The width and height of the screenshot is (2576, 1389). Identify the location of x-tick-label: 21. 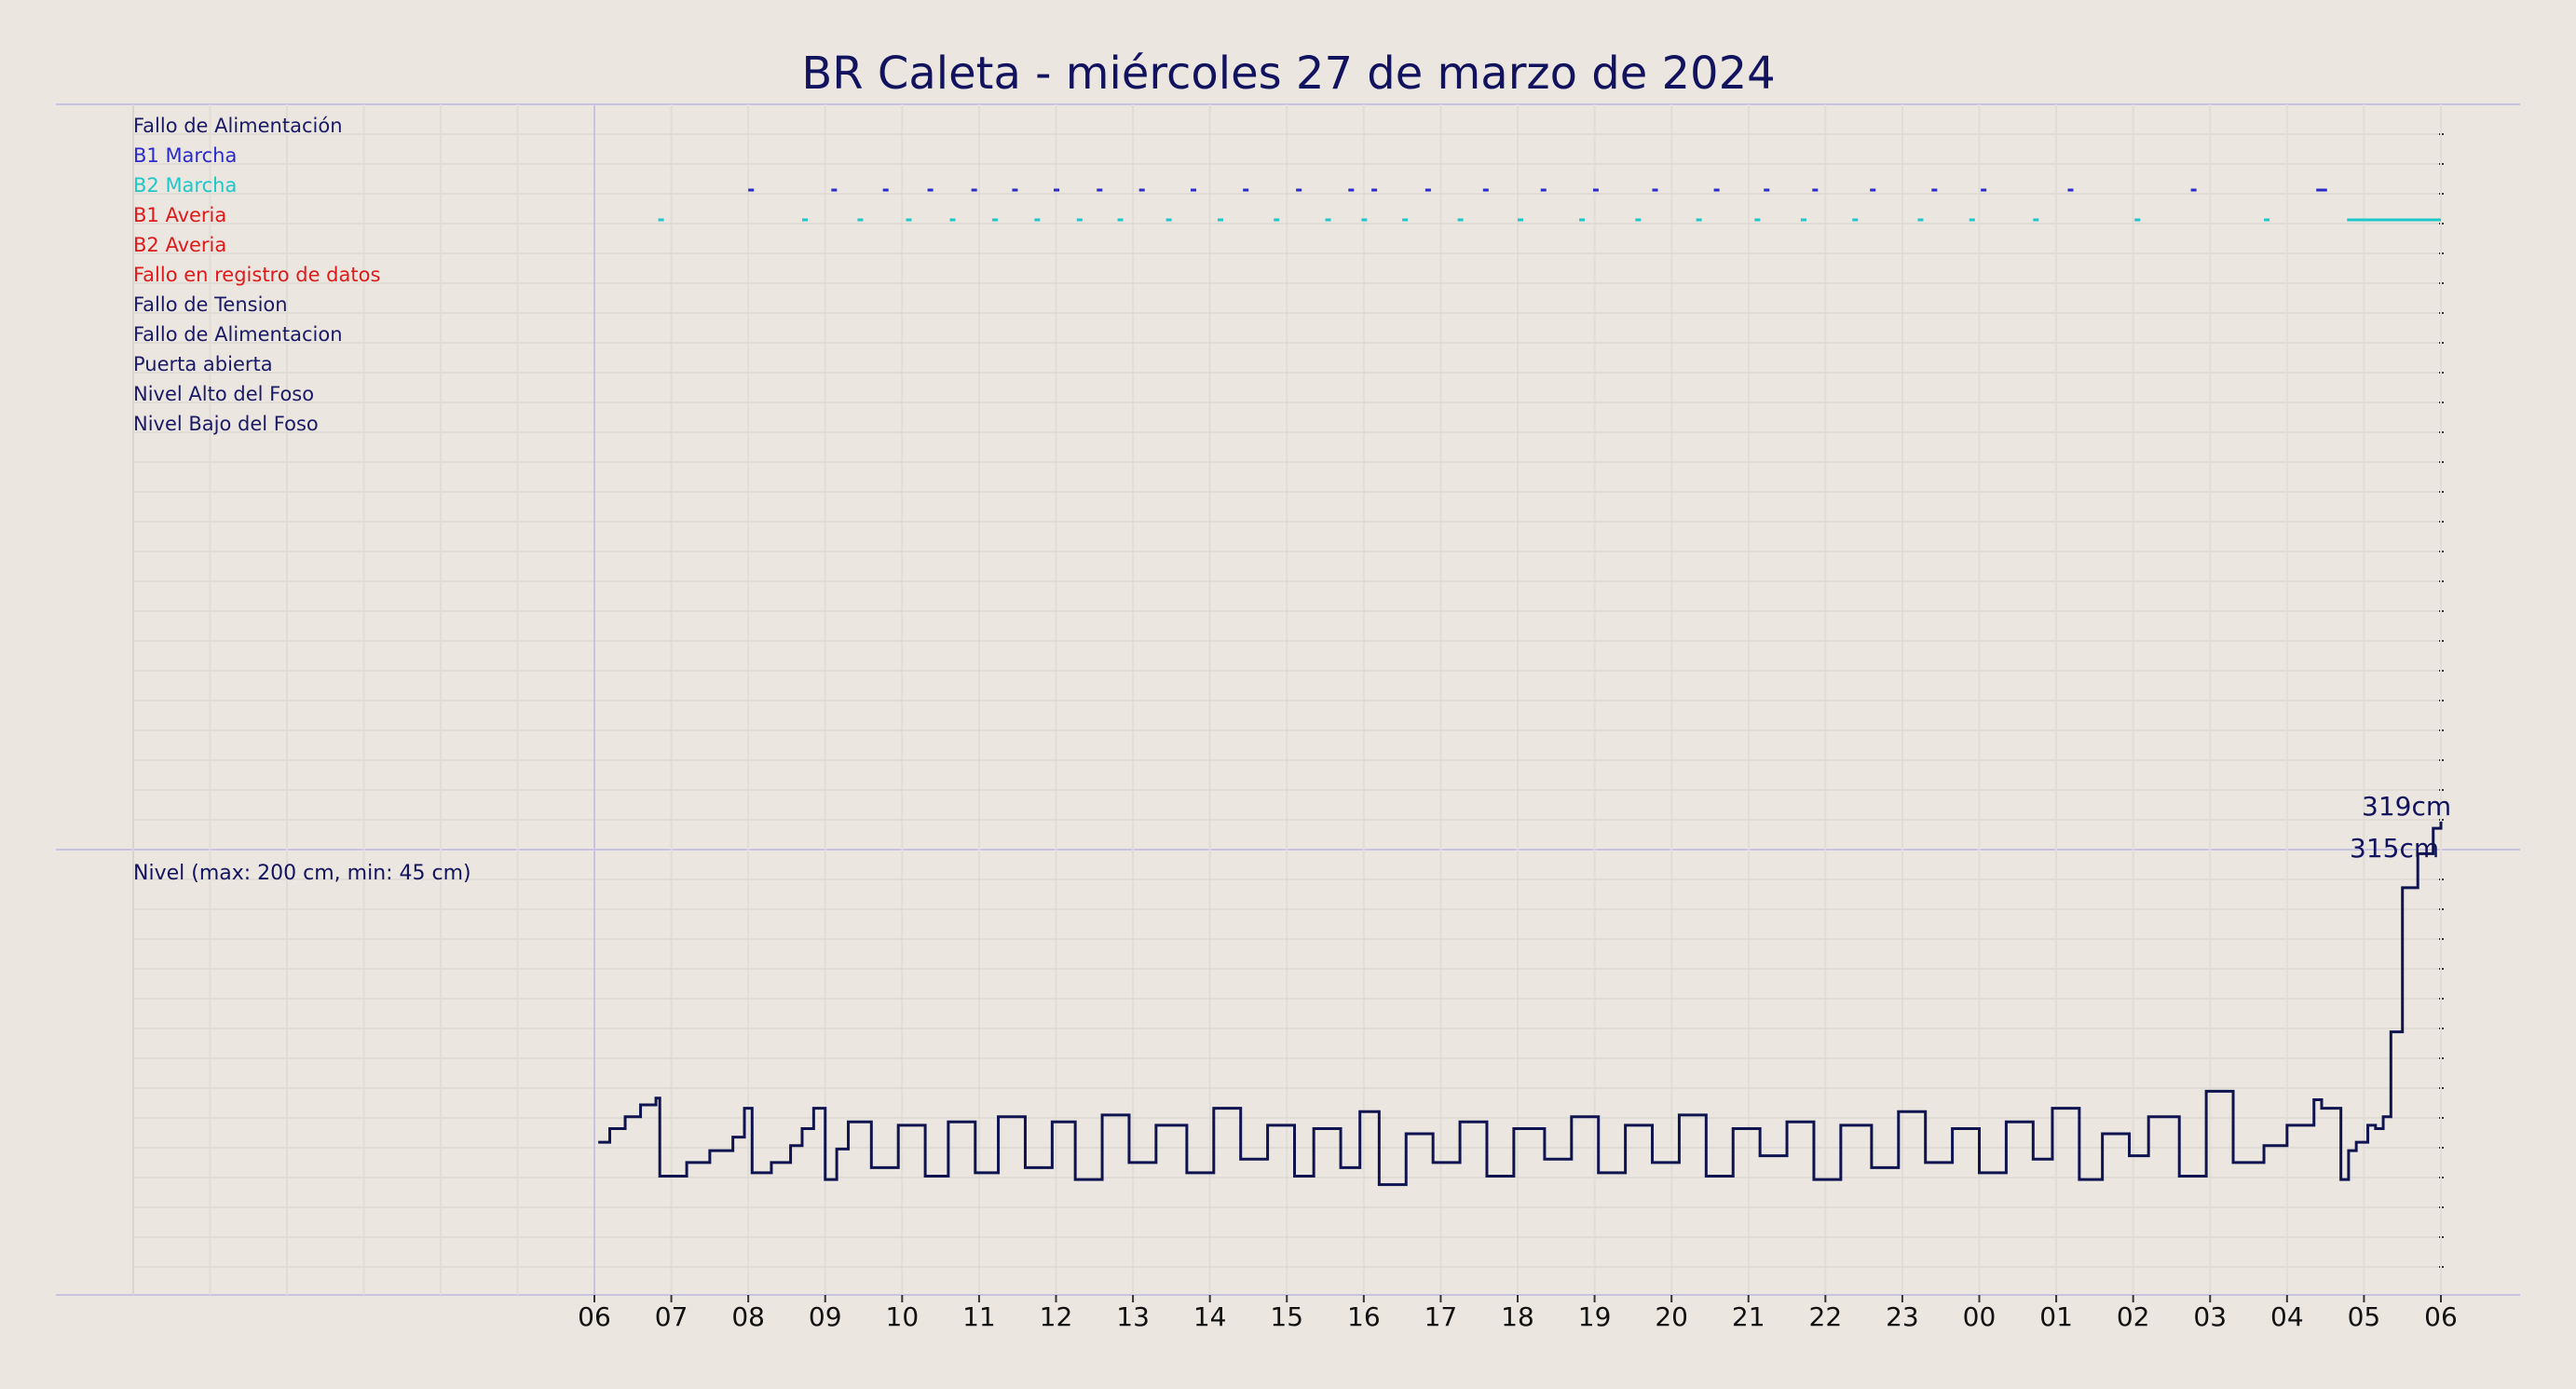
(1748, 1316).